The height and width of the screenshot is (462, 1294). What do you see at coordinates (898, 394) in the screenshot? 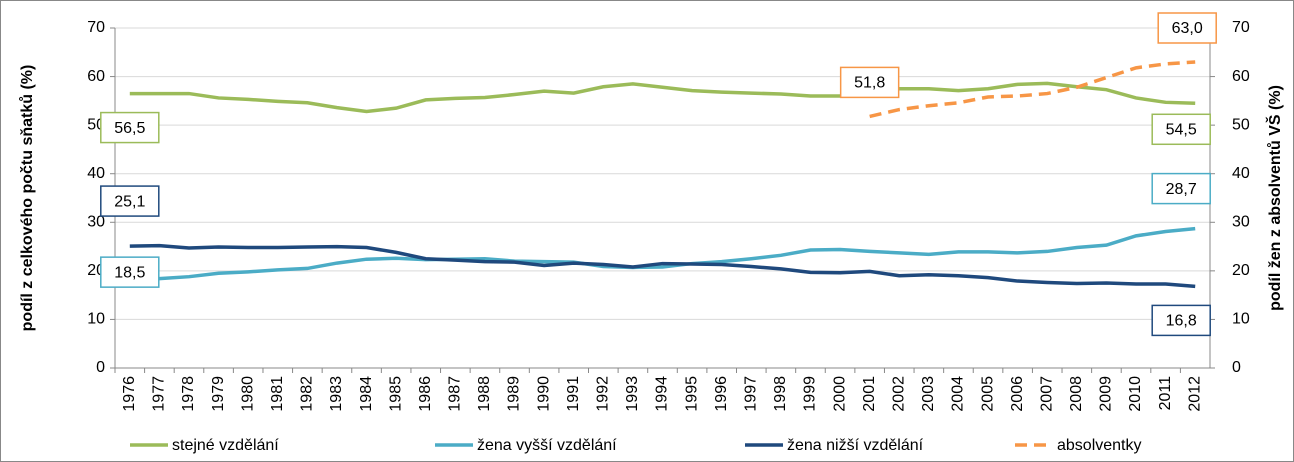
I see `x-tick-label: 2002` at bounding box center [898, 394].